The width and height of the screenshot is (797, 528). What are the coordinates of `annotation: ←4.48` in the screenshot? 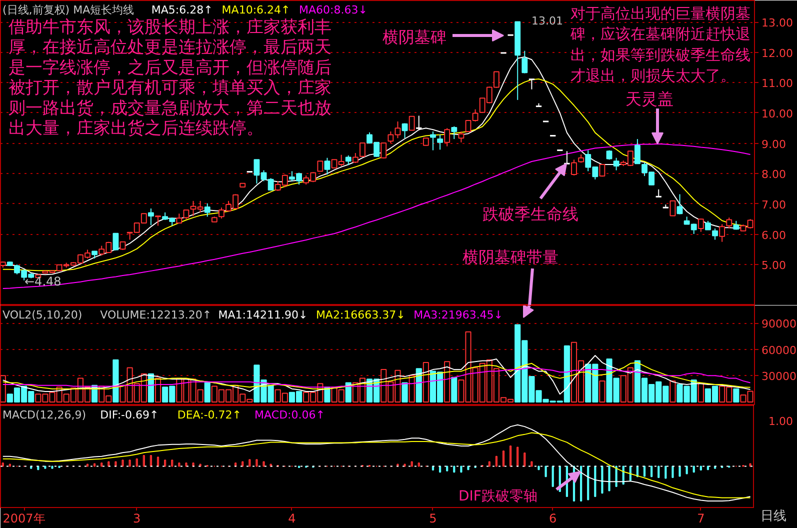 It's located at (43, 281).